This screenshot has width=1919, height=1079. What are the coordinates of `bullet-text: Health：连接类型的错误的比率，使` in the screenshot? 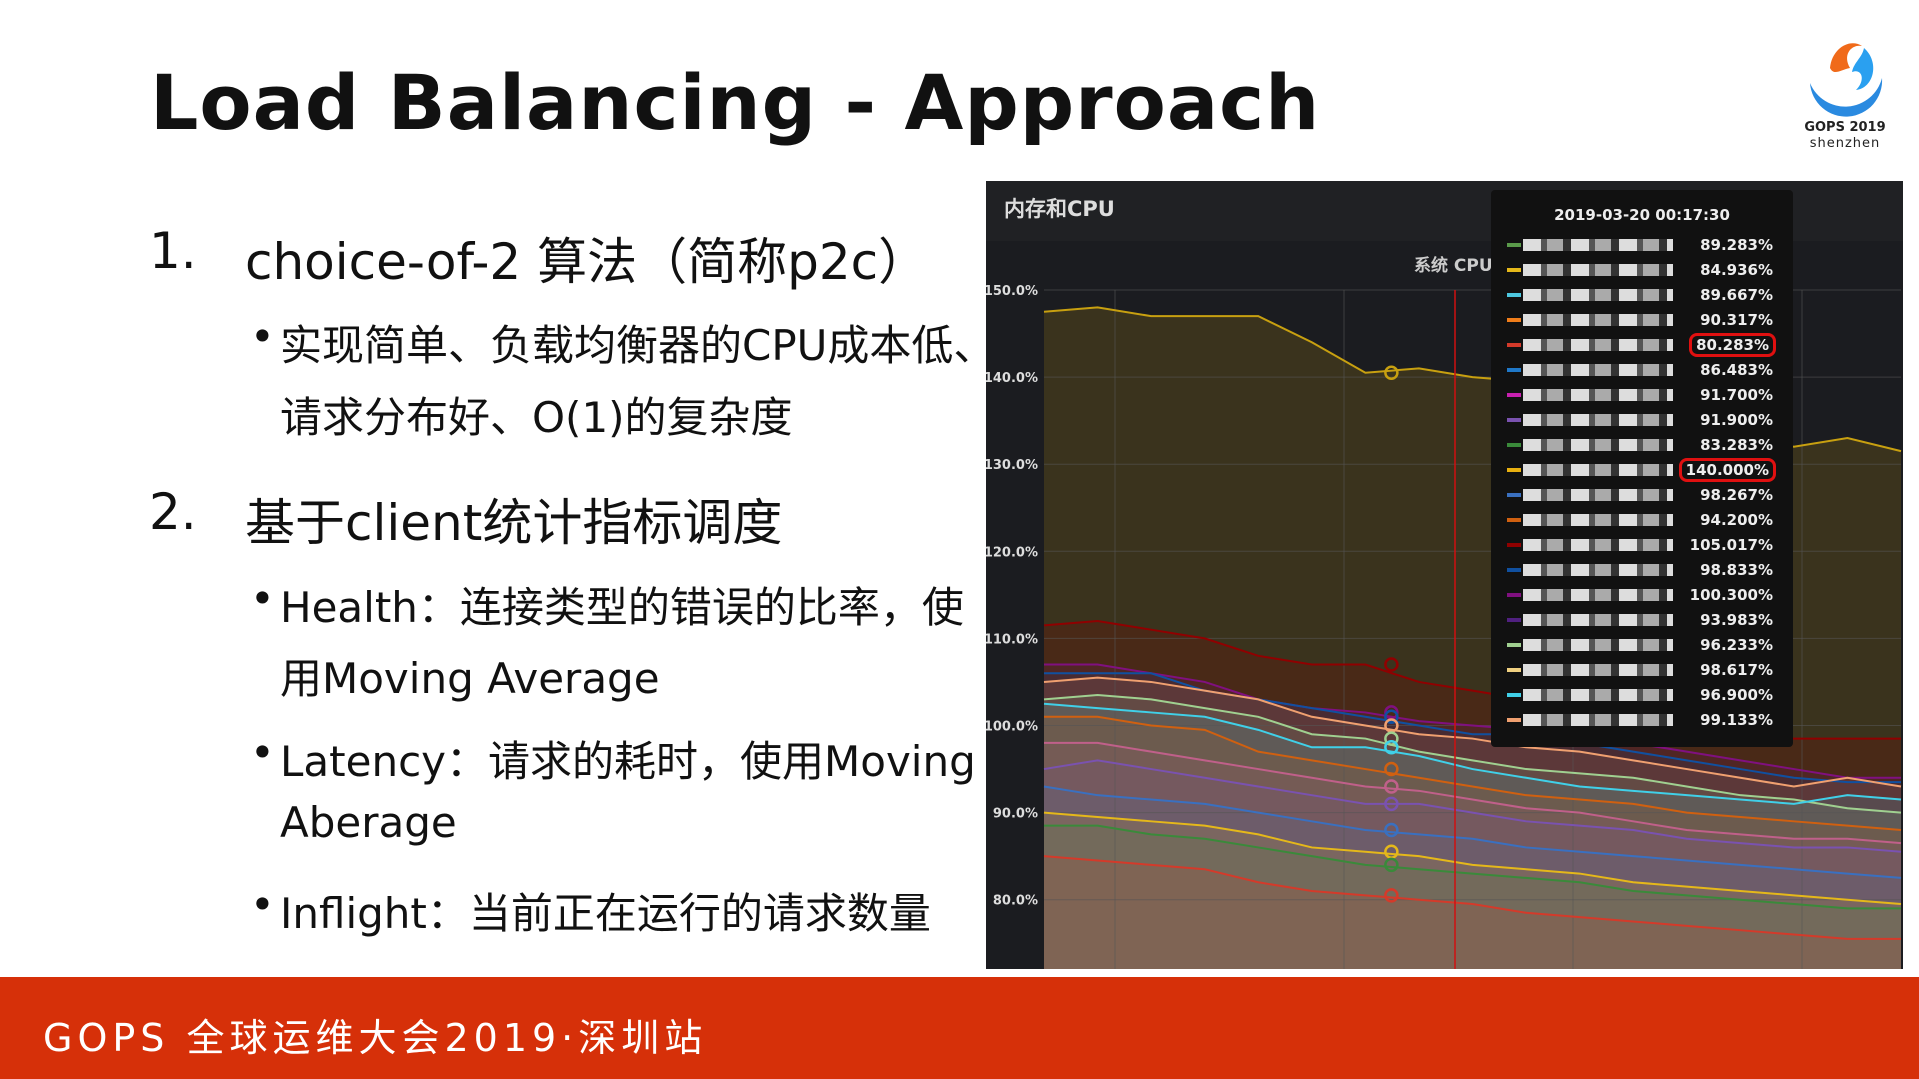 It's located at (622, 607).